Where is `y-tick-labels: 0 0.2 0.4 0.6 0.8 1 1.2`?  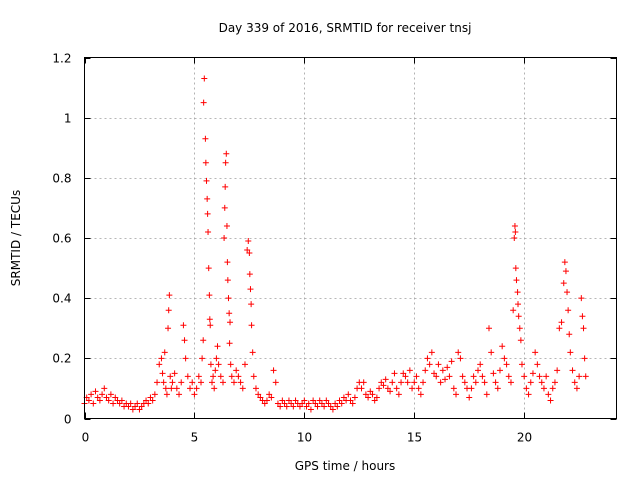
y-tick-labels: 0 0.2 0.4 0.6 0.8 1 1.2 is located at coordinates (61, 239).